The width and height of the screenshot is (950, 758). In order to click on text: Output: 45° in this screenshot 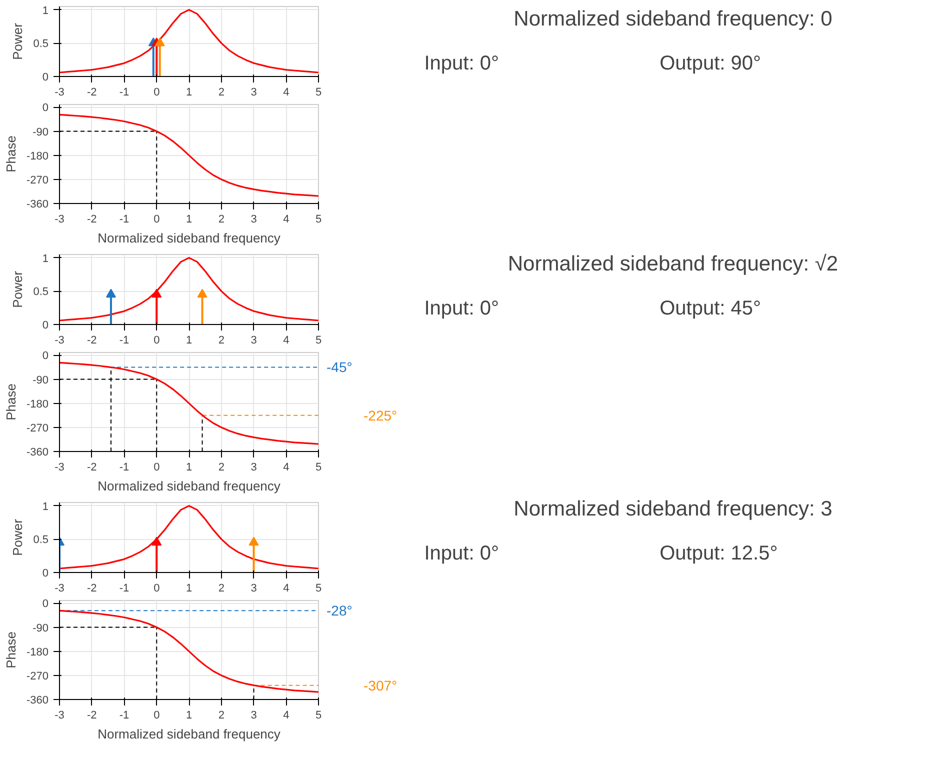, I will do `click(711, 308)`.